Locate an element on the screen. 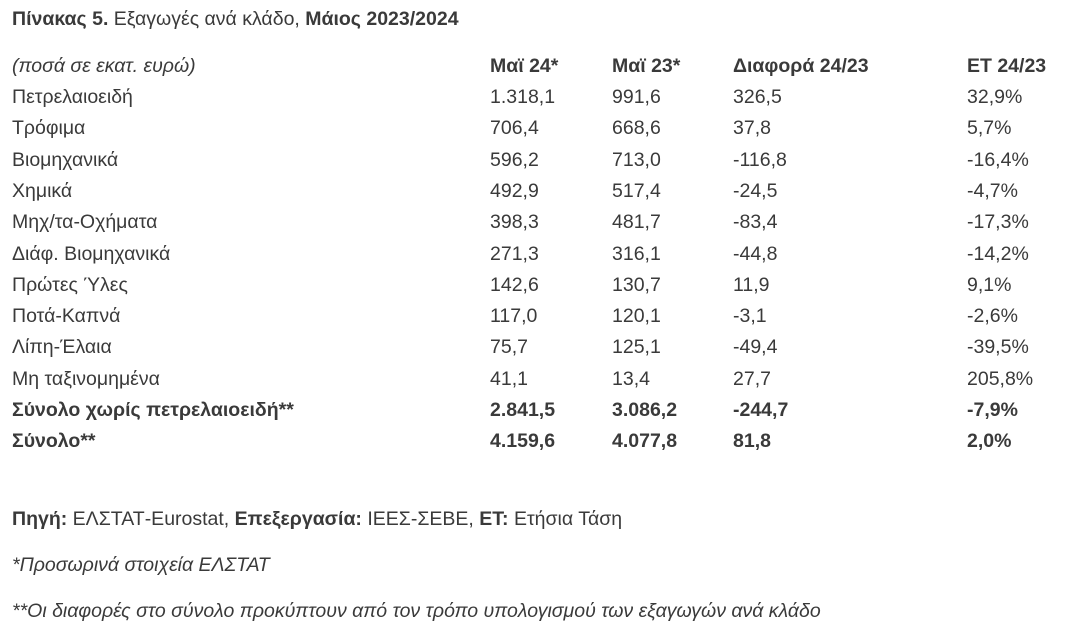 The width and height of the screenshot is (1067, 638). table-period: Μάιος 2023/2024 is located at coordinates (382, 19).